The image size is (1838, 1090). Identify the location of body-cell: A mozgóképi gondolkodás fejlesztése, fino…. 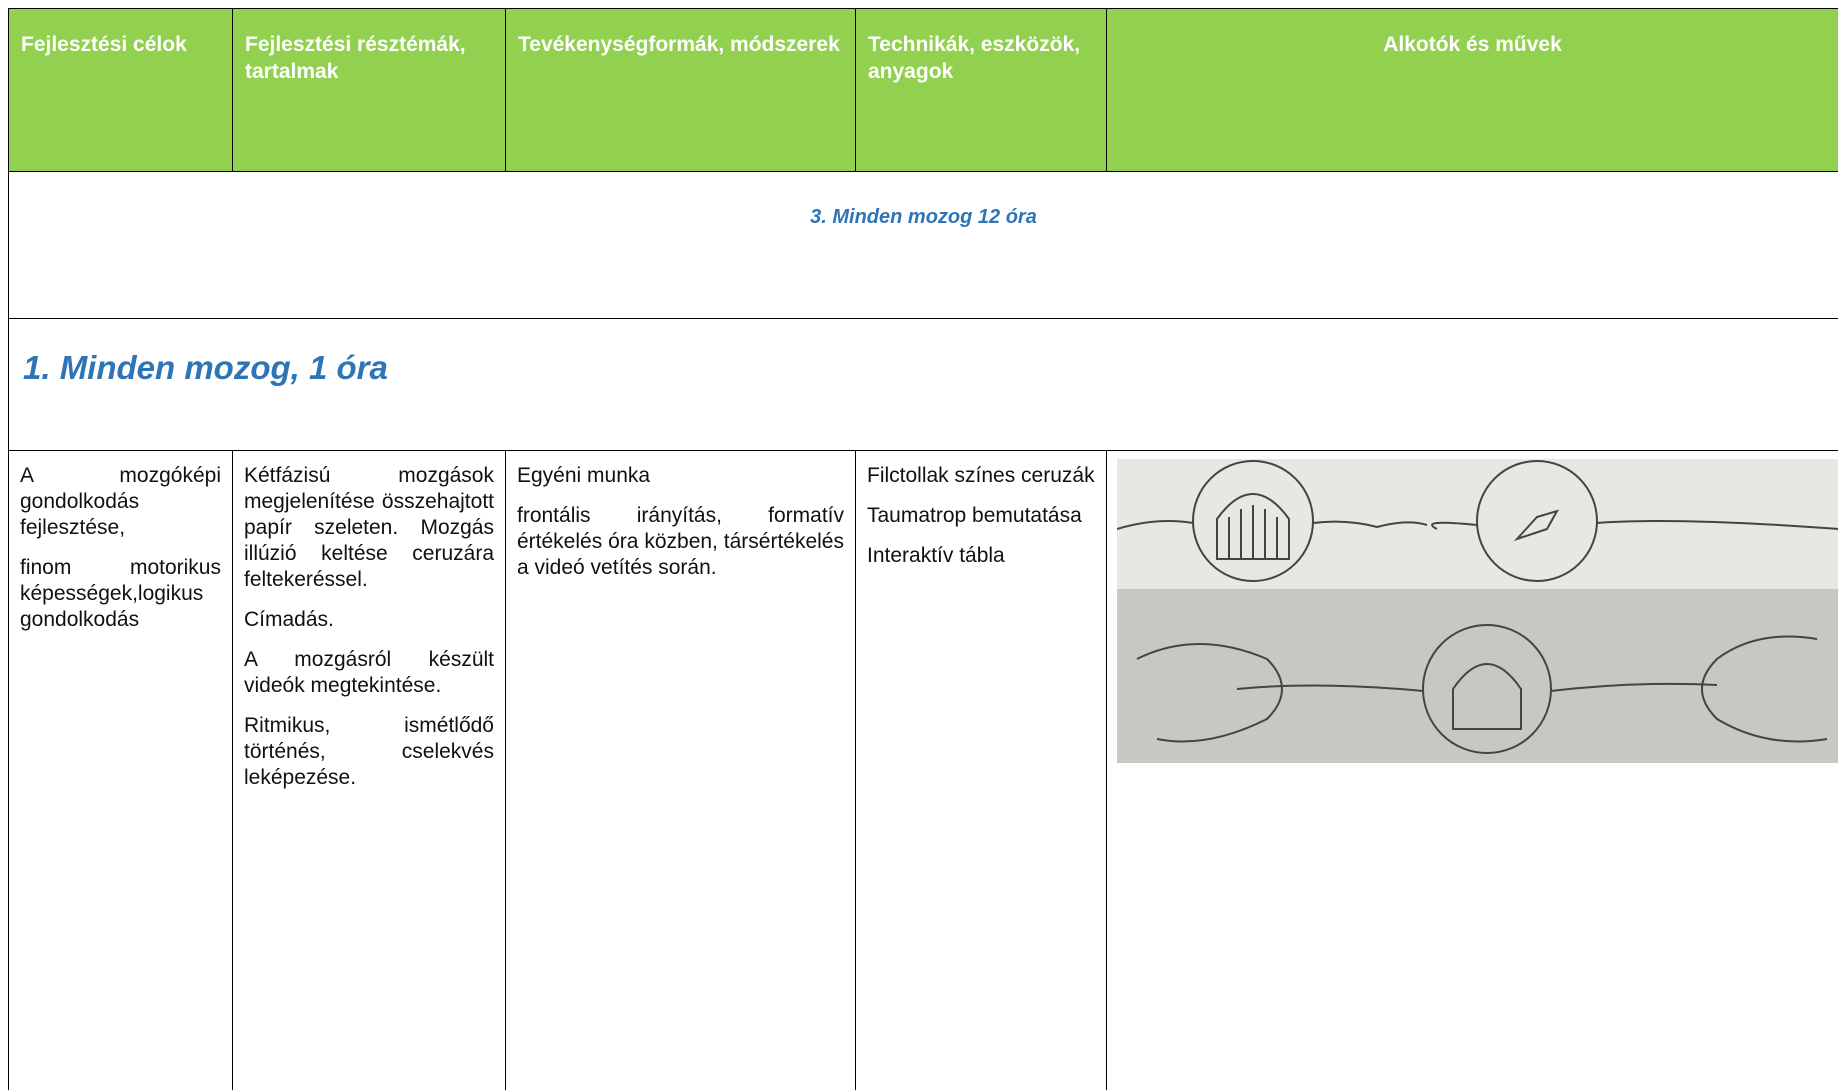
(120, 770).